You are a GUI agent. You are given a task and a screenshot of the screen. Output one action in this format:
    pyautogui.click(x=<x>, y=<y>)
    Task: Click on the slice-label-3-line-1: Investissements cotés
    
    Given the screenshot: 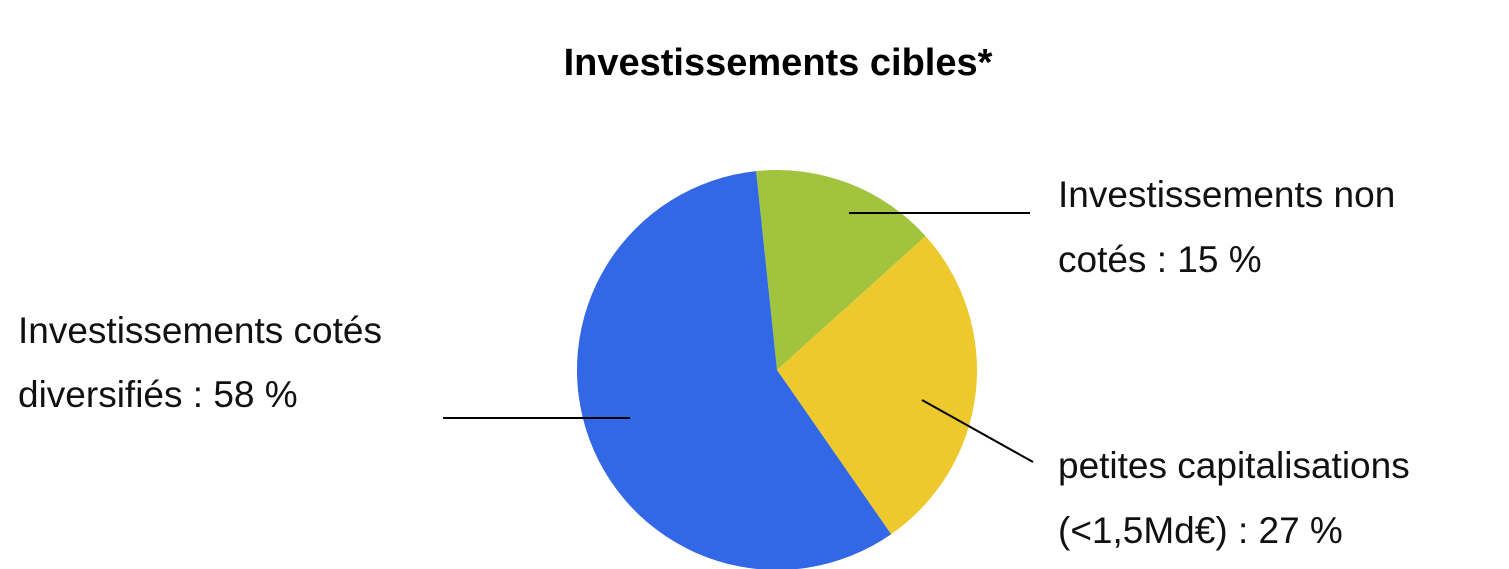 What is the action you would take?
    pyautogui.click(x=200, y=330)
    